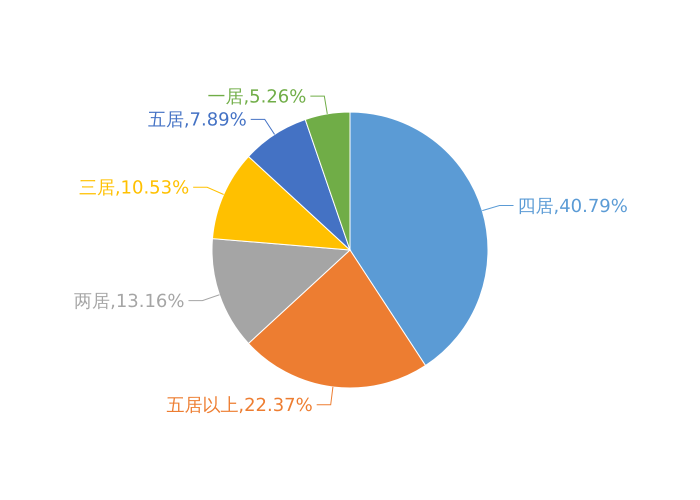  Describe the element at coordinates (152, 188) in the screenshot. I see `data-label: ,10.53%` at that location.